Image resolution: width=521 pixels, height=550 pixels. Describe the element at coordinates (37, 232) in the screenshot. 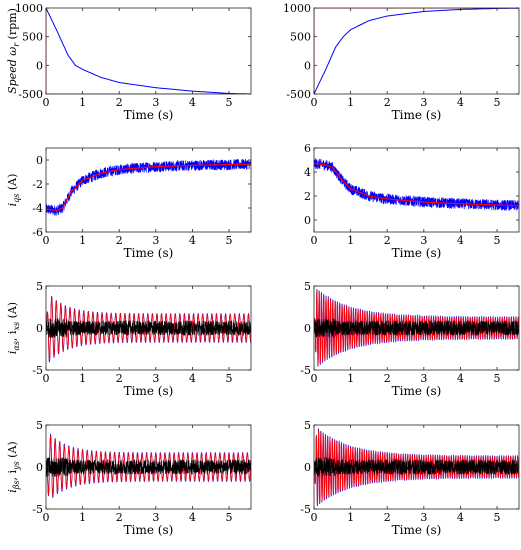

I see `y-tick-label: -6` at that location.